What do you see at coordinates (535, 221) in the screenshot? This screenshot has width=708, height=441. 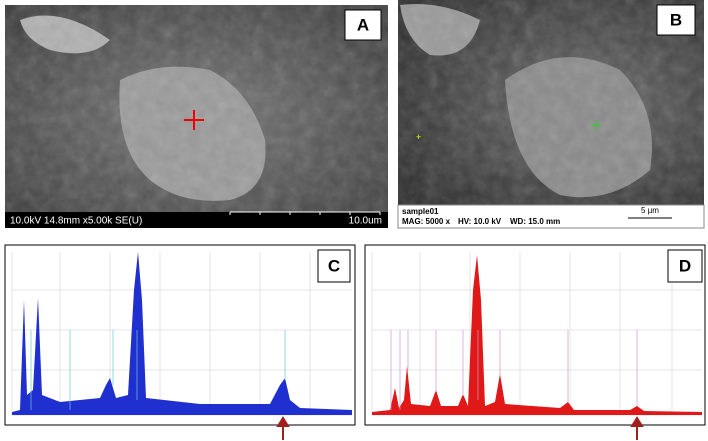 I see `wd-text: WD: 15.0 mm` at bounding box center [535, 221].